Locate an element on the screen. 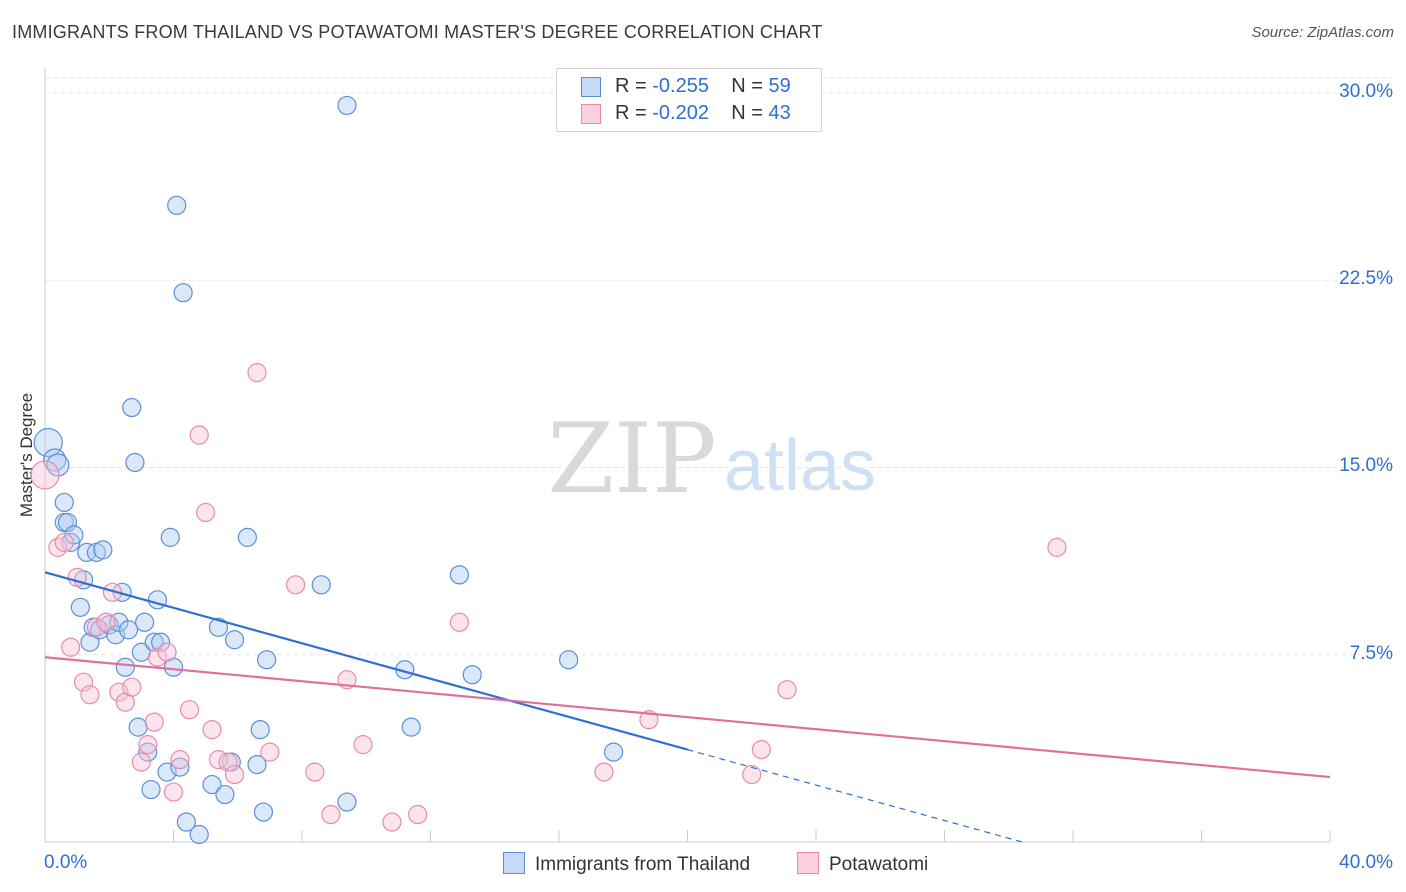  r-value: -0.202 is located at coordinates (680, 113).